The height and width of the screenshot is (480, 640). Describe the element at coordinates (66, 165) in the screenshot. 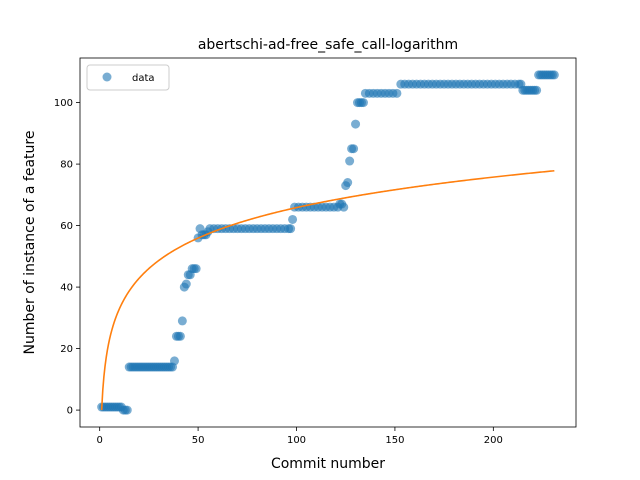

I see `y-tick-label: 80` at that location.